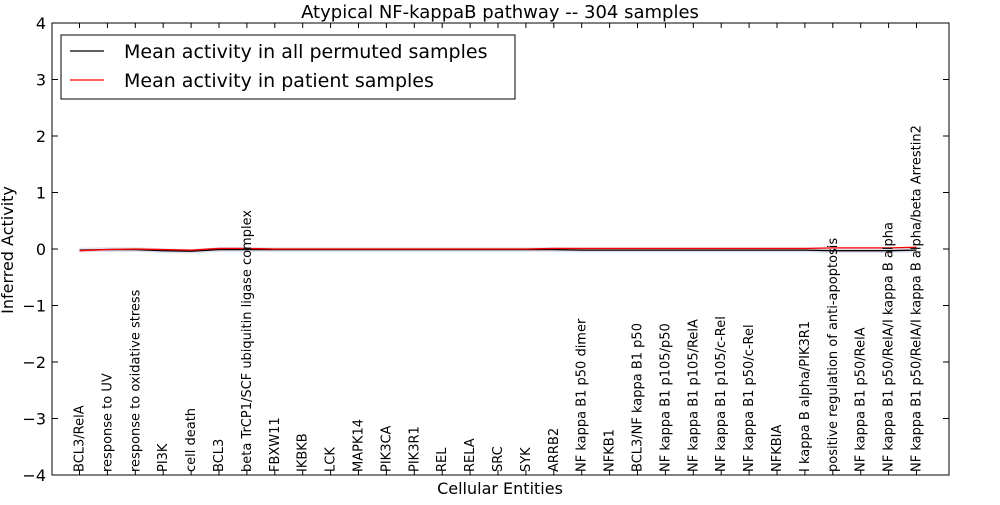 The width and height of the screenshot is (1000, 505). What do you see at coordinates (41, 80) in the screenshot?
I see `y-tick-label: 3` at bounding box center [41, 80].